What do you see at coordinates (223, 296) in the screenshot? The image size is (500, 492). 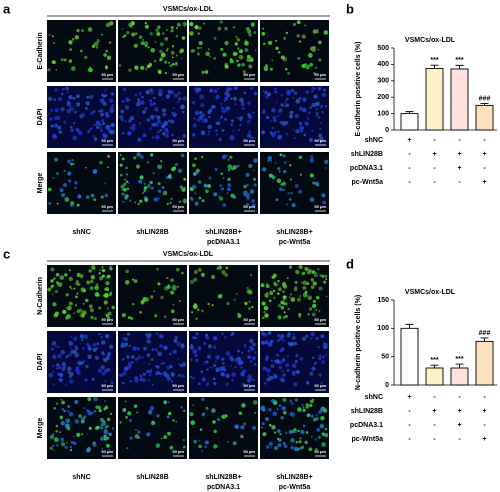 I see `micrograph-bg` at bounding box center [223, 296].